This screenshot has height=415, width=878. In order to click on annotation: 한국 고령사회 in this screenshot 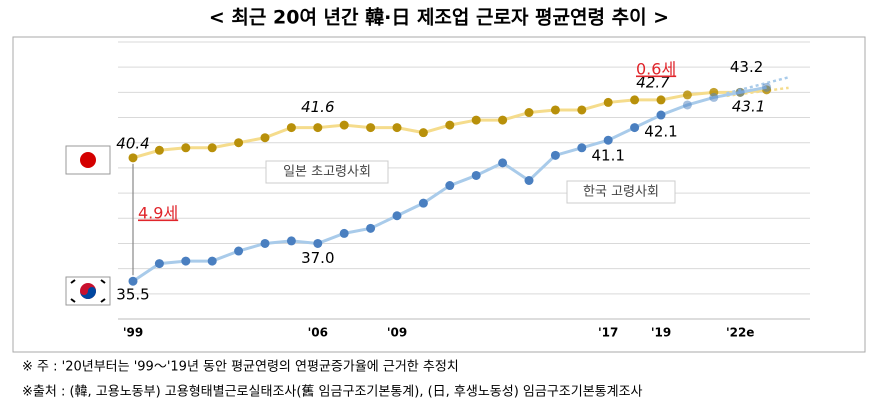, I will do `click(621, 192)`.